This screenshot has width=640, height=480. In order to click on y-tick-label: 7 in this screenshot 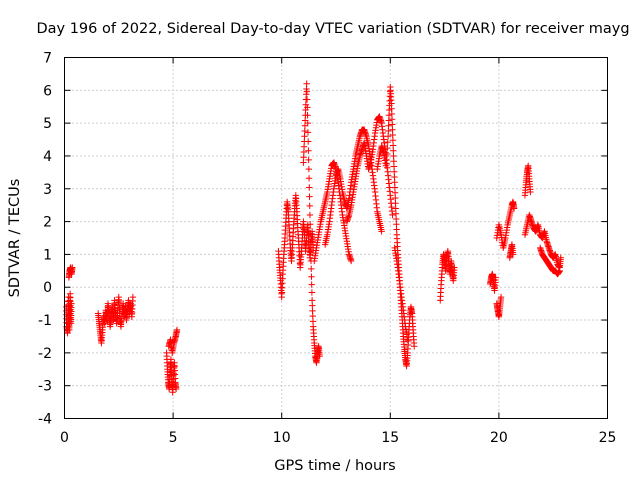, I will do `click(47, 59)`.